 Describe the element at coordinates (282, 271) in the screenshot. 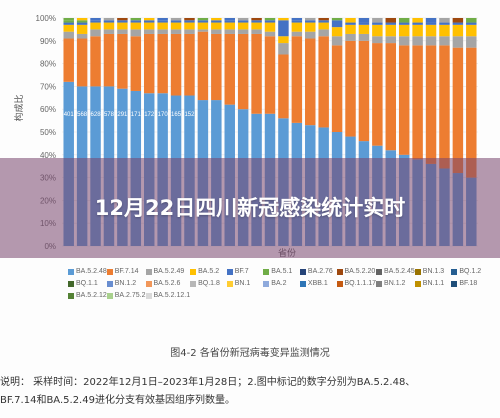

I see `legend-label: BA.5.1` at that location.